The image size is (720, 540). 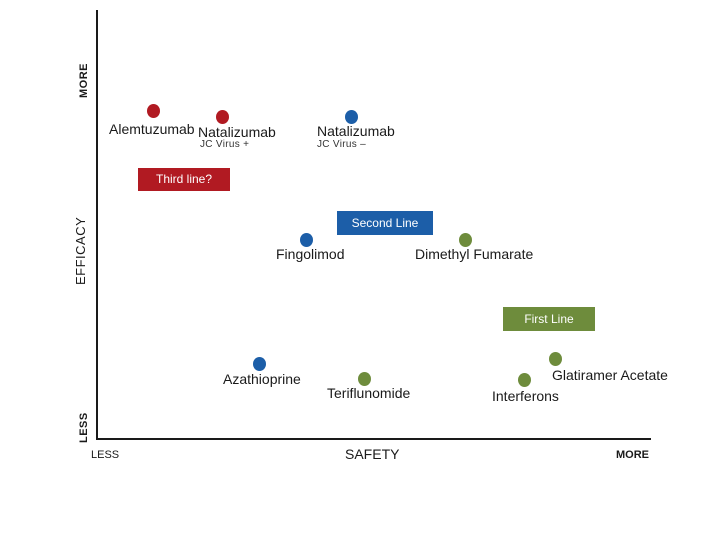 What do you see at coordinates (524, 380) in the screenshot?
I see `interferons-marker` at bounding box center [524, 380].